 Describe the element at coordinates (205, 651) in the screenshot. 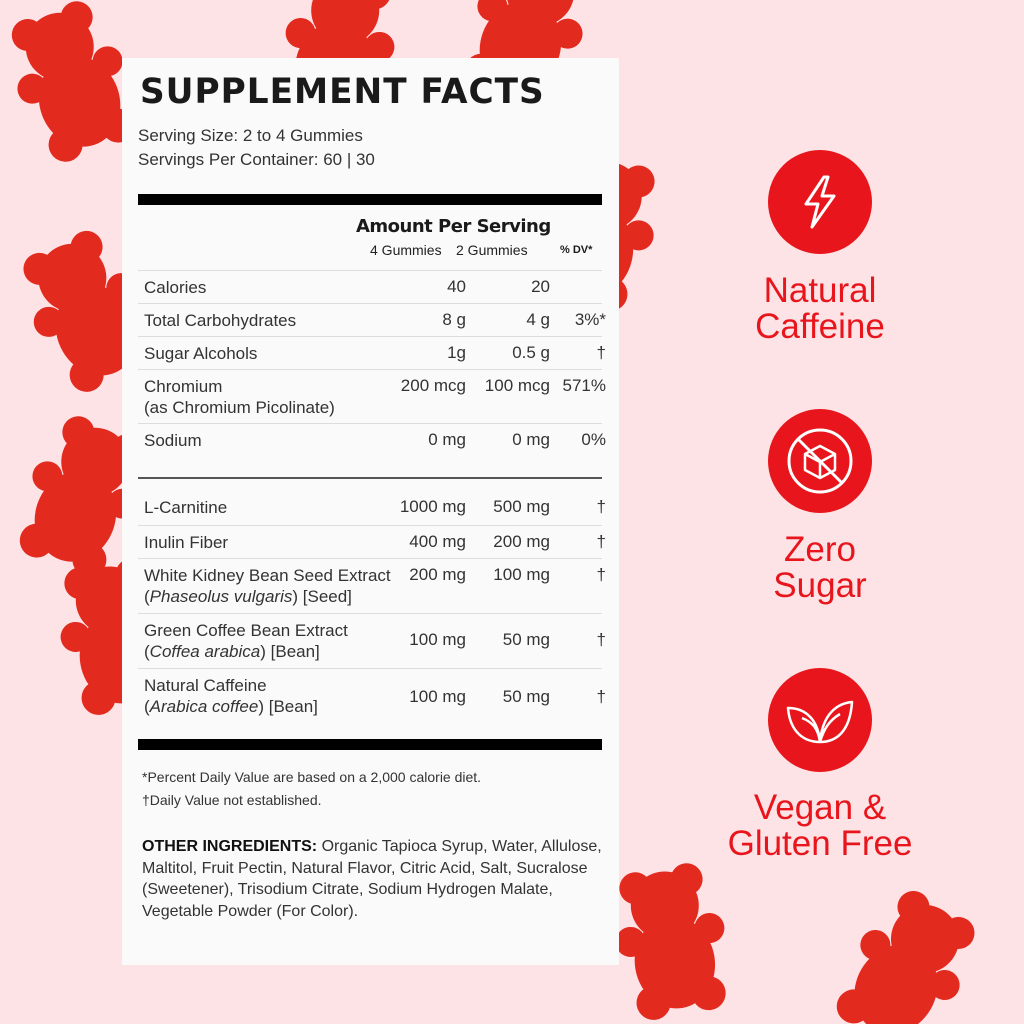

I see `row-latin: Coffea arabica` at that location.